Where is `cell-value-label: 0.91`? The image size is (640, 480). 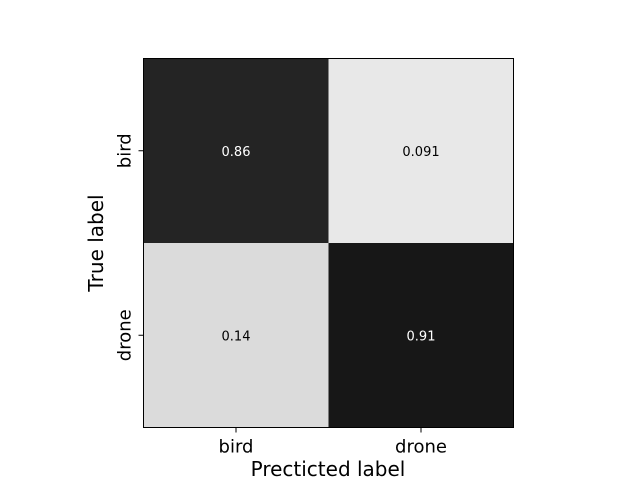 cell-value-label: 0.91 is located at coordinates (421, 336).